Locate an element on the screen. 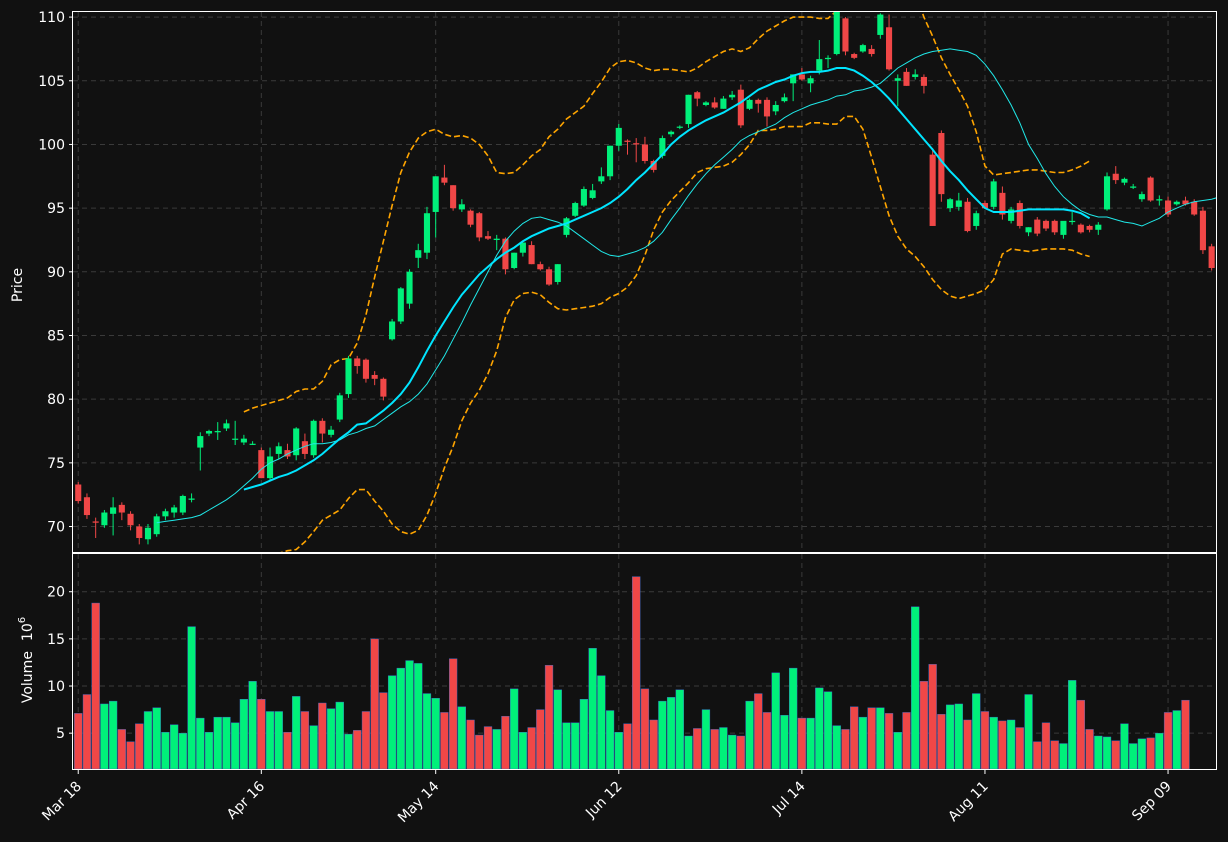 This screenshot has height=842, width=1228. price-axis-label: Price is located at coordinates (18, 285).